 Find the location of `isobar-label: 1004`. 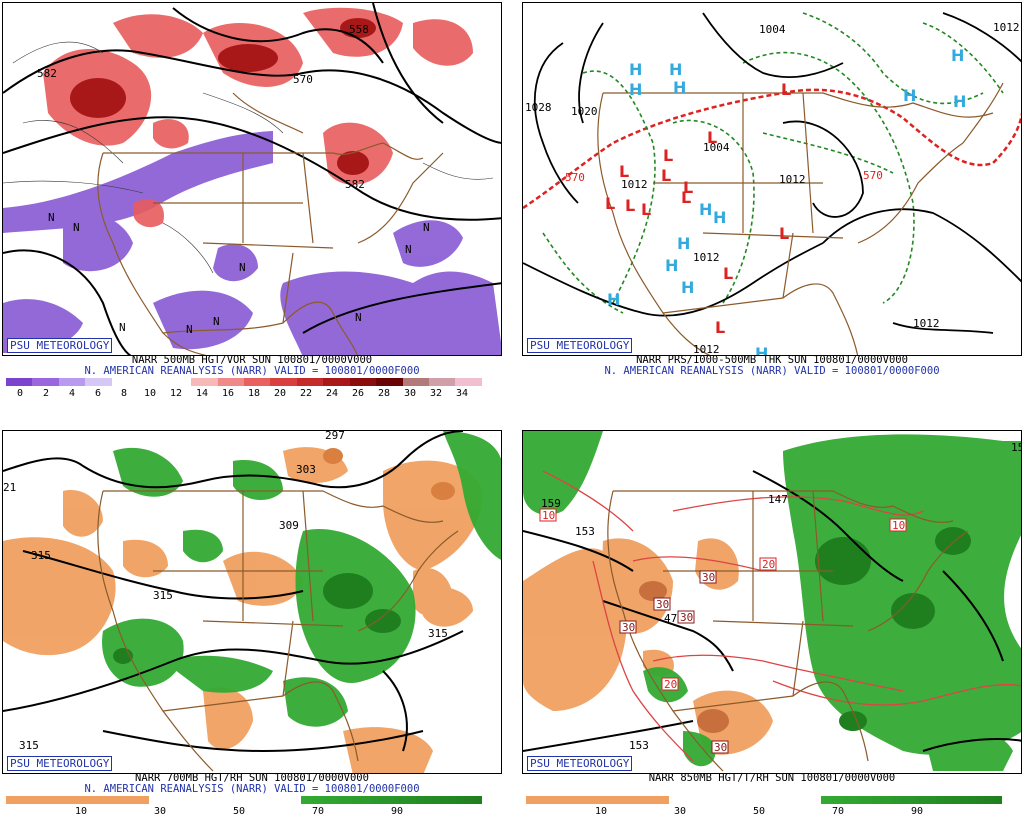

isobar-label: 1004 is located at coordinates (772, 29).